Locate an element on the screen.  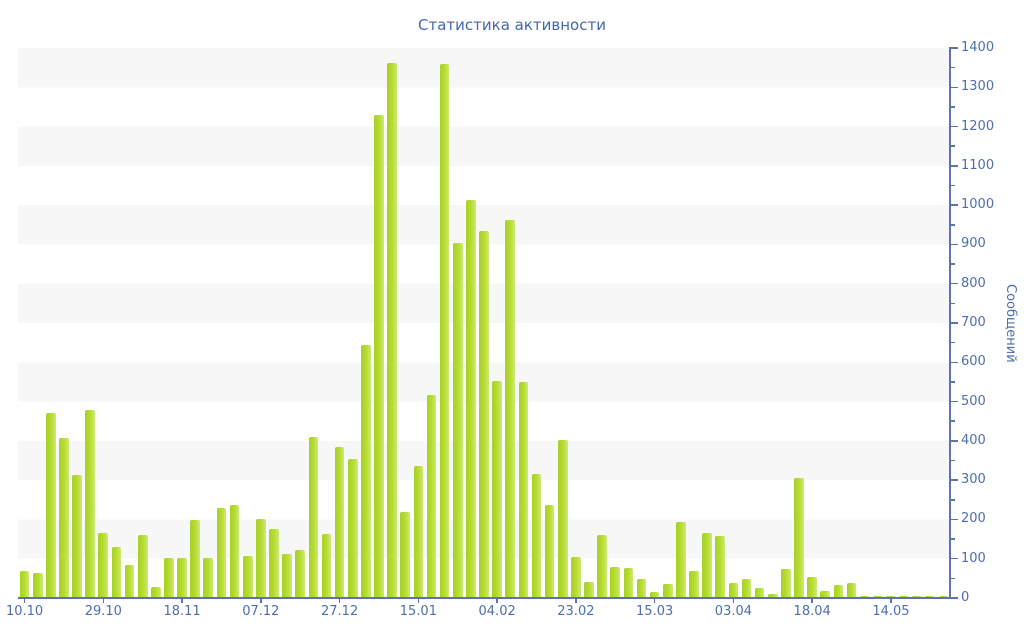
y-tick-label: 300 is located at coordinates (973, 480).